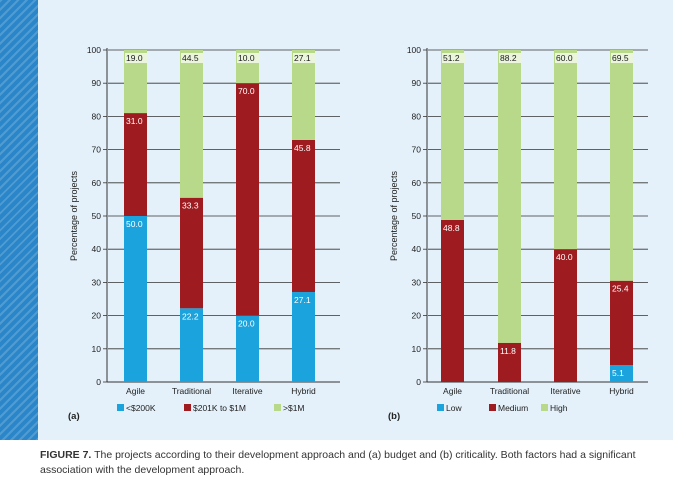 Image resolution: width=673 pixels, height=482 pixels. What do you see at coordinates (508, 351) in the screenshot?
I see `data-label: 11.8` at bounding box center [508, 351].